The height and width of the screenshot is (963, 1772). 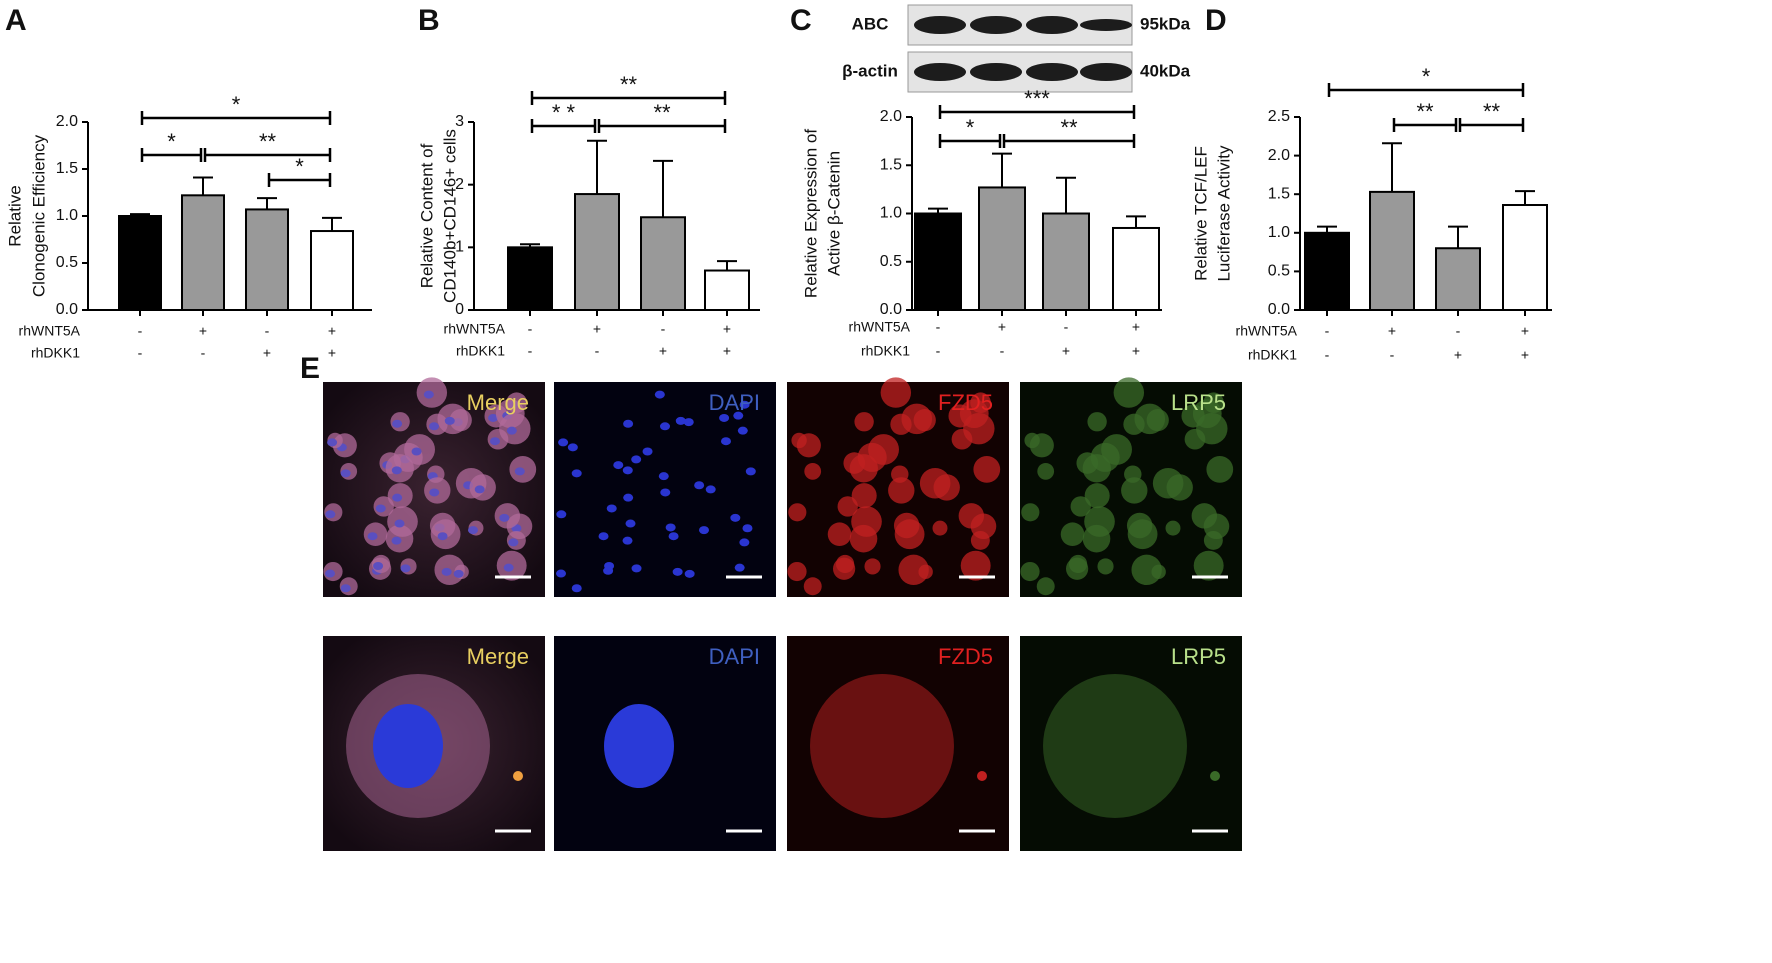 I want to click on channel-label: Merge, so click(x=498, y=402).